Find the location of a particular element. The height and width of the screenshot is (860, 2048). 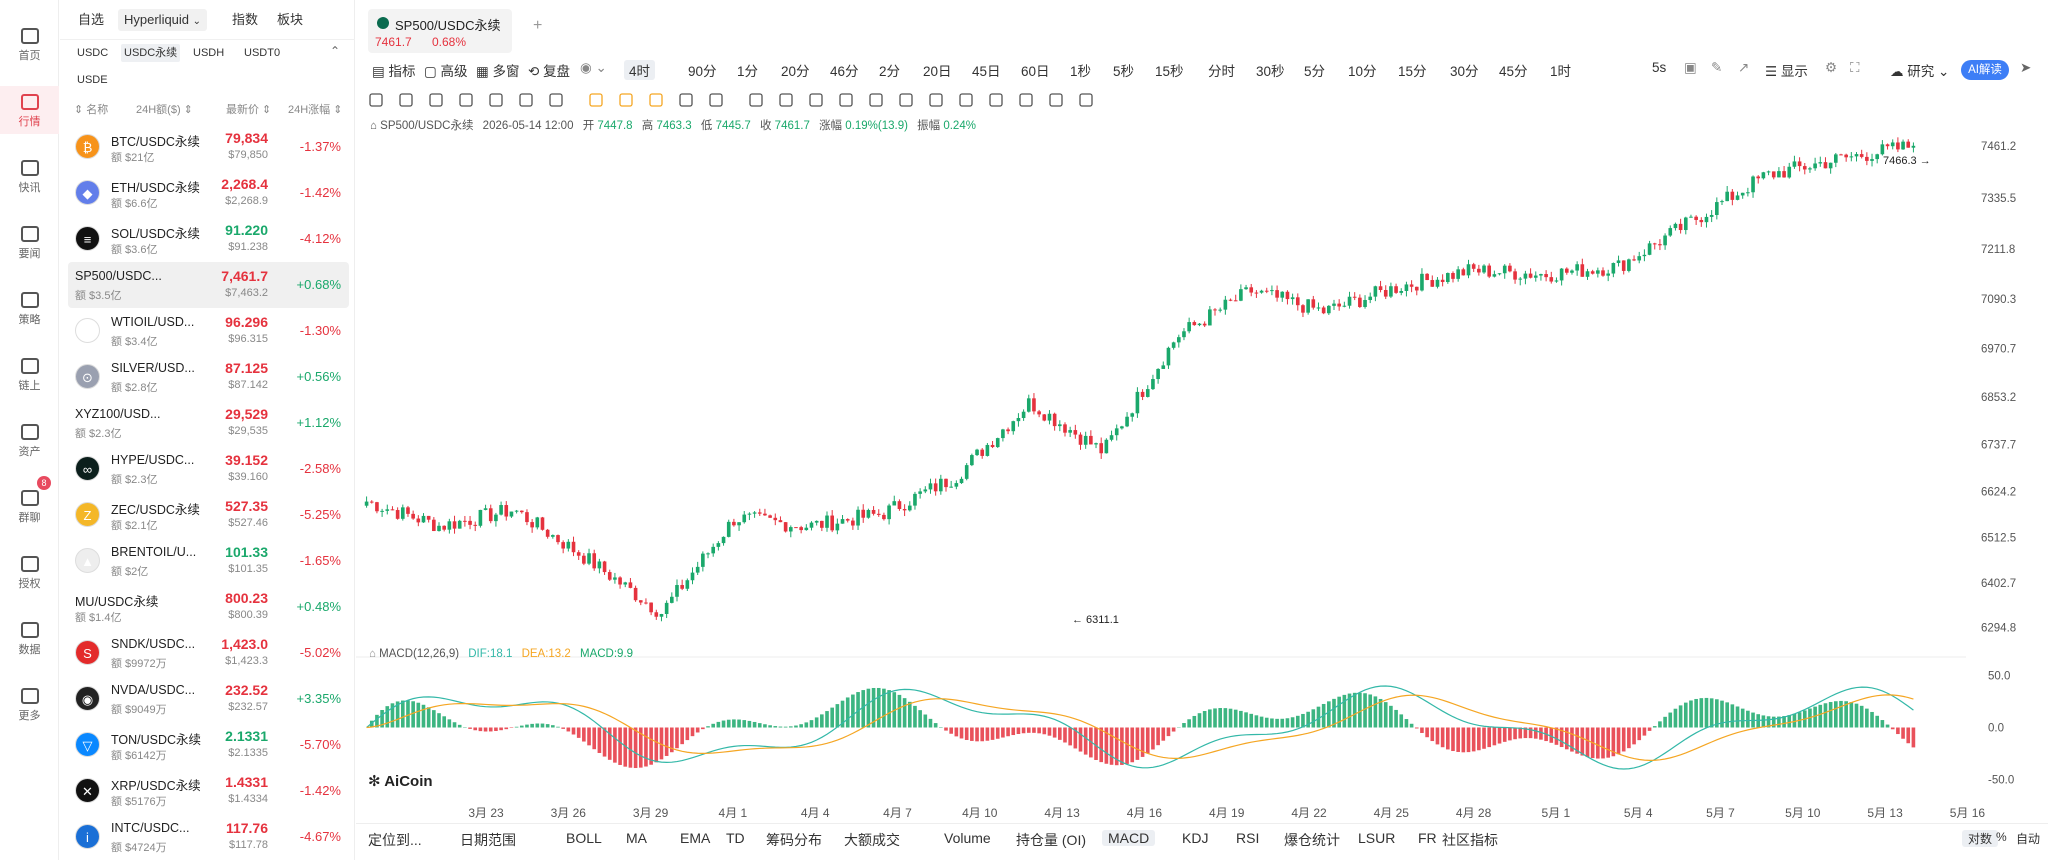

tab-hyperliquid: Hyperliquid ⌄ is located at coordinates (163, 20).